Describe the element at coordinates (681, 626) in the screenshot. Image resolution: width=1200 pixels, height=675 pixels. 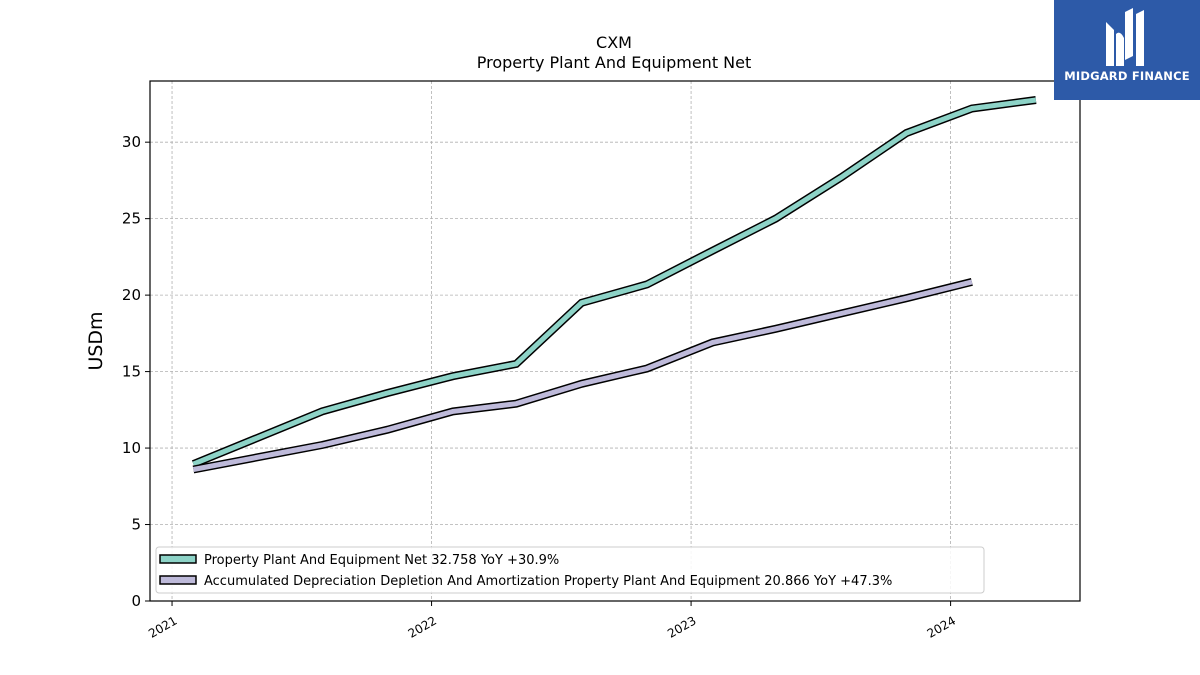
I see `x-tick-label: 2023` at that location.